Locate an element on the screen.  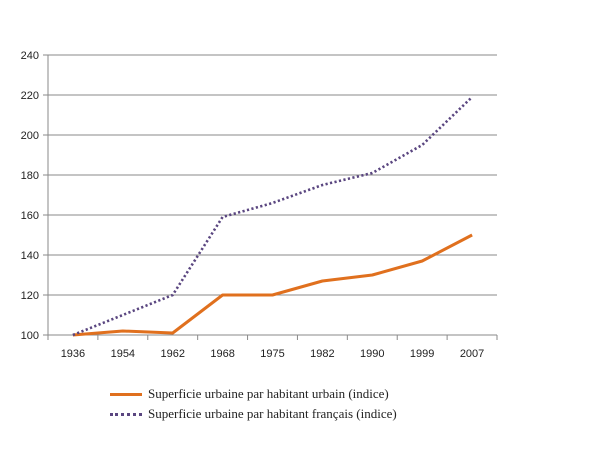
x-tick-label-1954: 1954 is located at coordinates (123, 354).